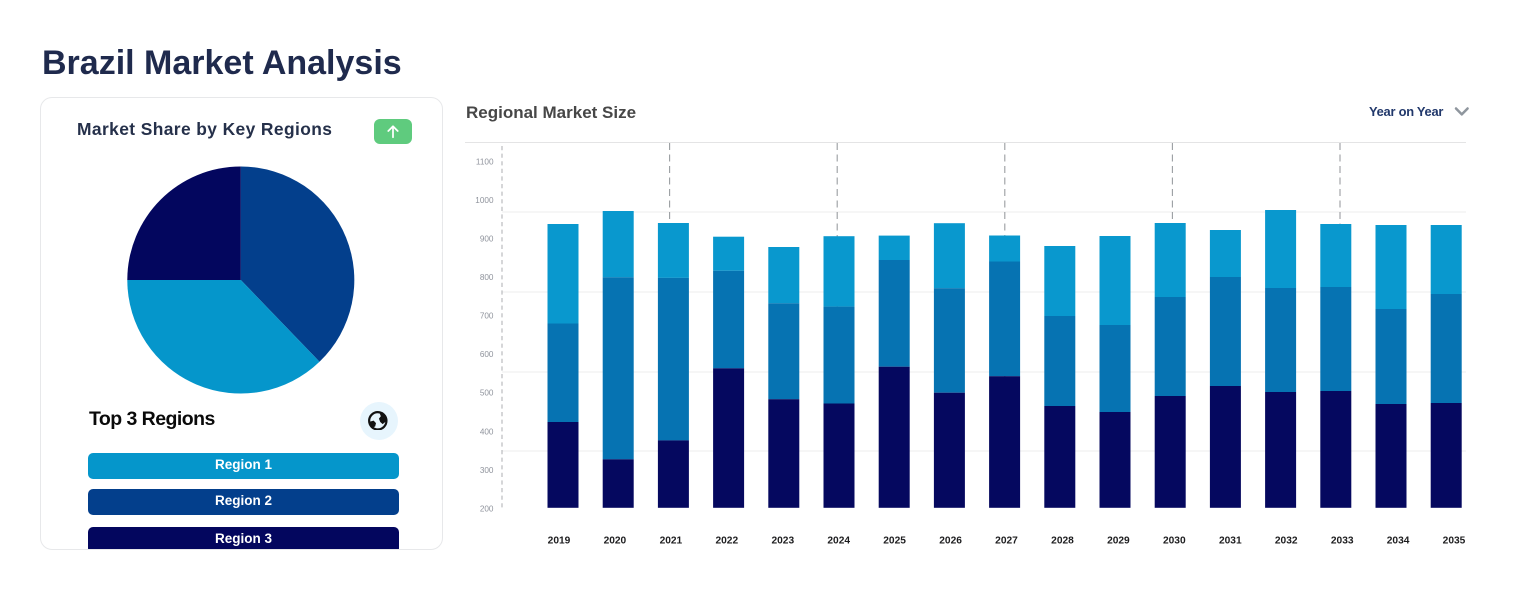  What do you see at coordinates (487, 393) in the screenshot?
I see `svg-text: 500` at bounding box center [487, 393].